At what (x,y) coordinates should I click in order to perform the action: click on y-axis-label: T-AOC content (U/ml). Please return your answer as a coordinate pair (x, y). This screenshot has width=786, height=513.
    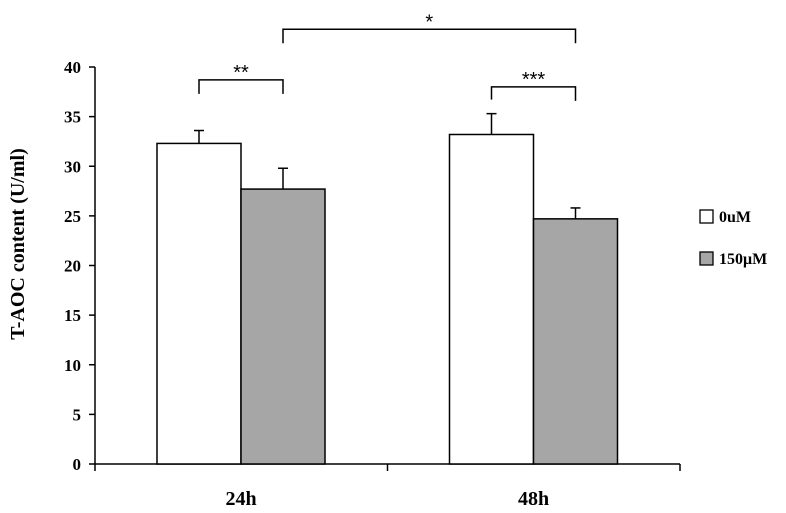
    Looking at the image, I should click on (18, 243).